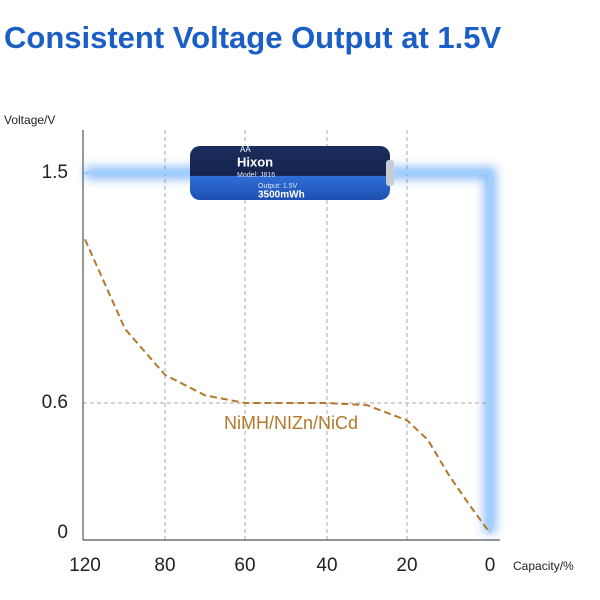 Image resolution: width=600 pixels, height=600 pixels. Describe the element at coordinates (326, 565) in the screenshot. I see `x-tick-label: 40` at that location.